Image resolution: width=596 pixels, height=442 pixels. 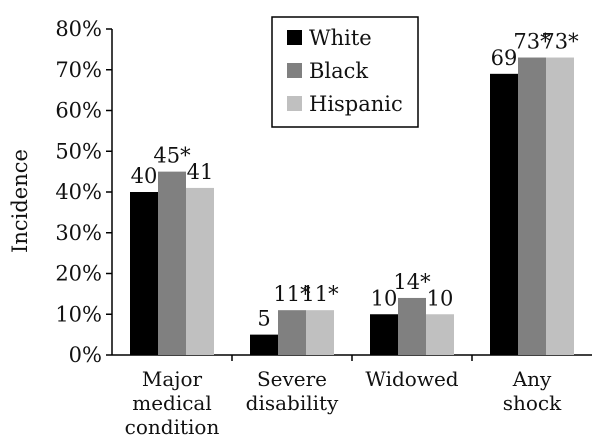 I want to click on y-tick-label: 10%, so click(x=78, y=314).